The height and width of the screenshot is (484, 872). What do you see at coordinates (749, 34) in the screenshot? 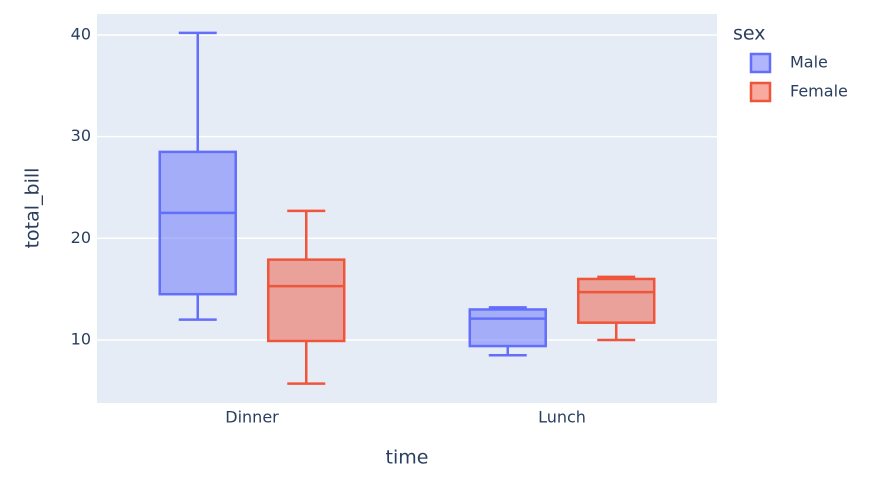
I see `legend-title: sex` at bounding box center [749, 34].